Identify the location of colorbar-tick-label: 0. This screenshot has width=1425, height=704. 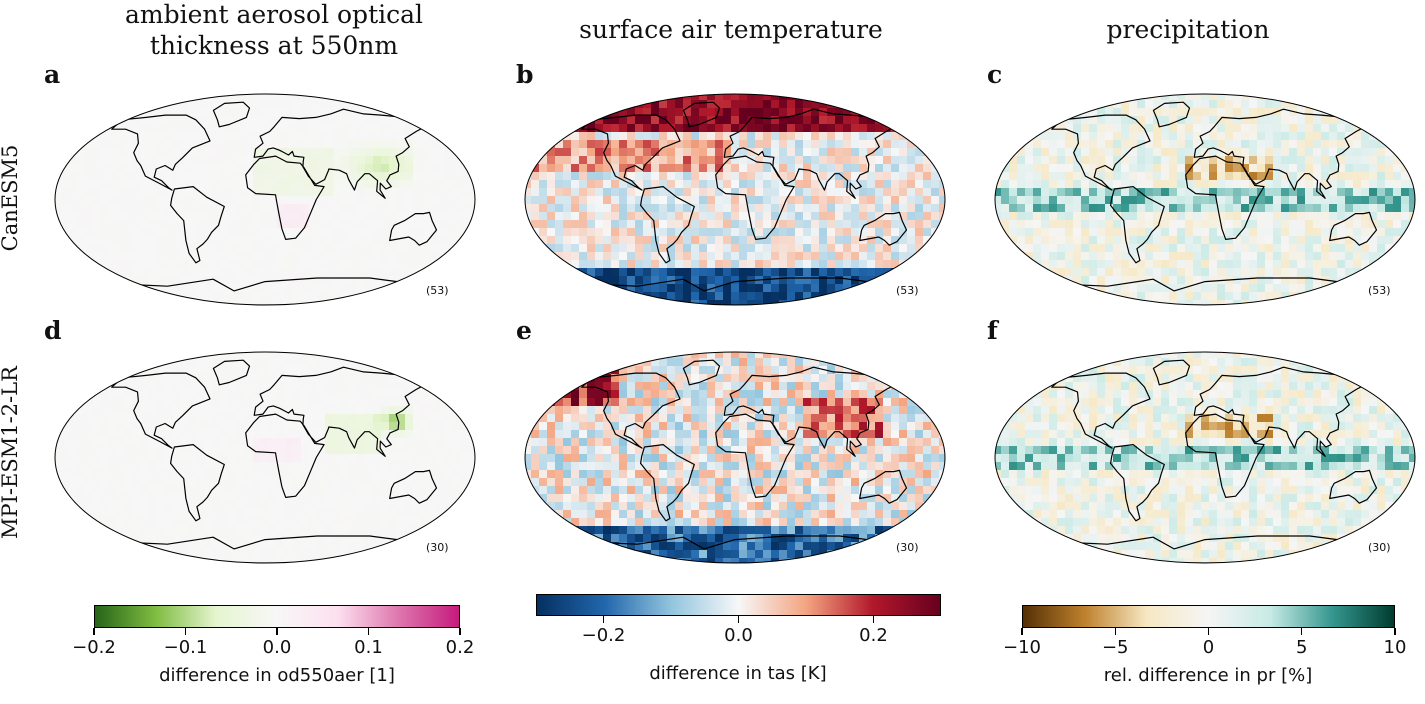
(1208, 647).